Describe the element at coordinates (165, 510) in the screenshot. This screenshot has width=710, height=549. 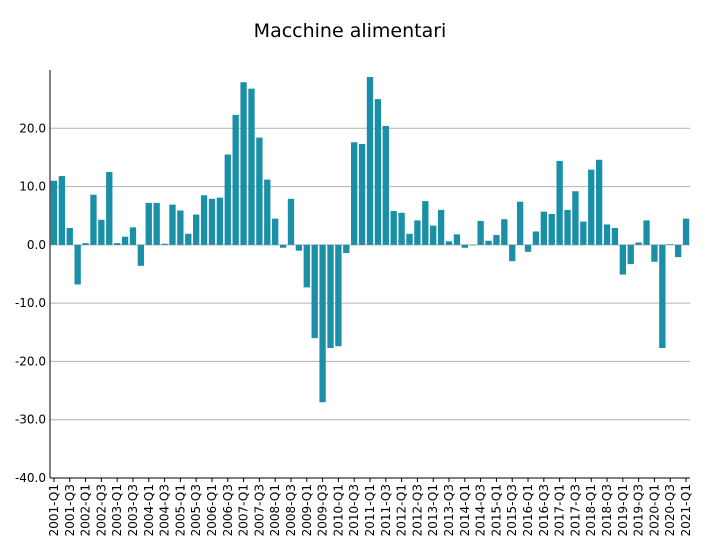
I see `x-tick-label: 2004-Q3` at that location.